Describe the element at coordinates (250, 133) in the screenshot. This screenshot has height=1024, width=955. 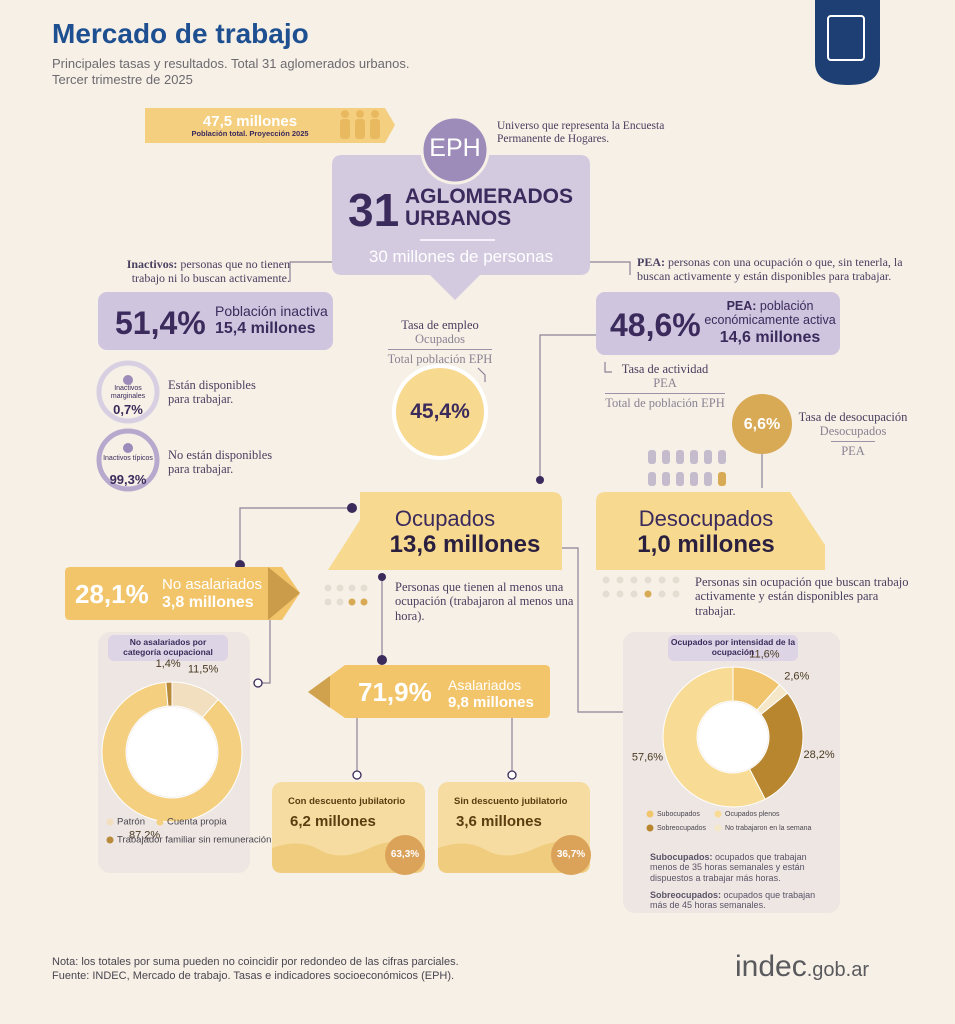
I see `population-label: Población total. Proyección 2025` at that location.